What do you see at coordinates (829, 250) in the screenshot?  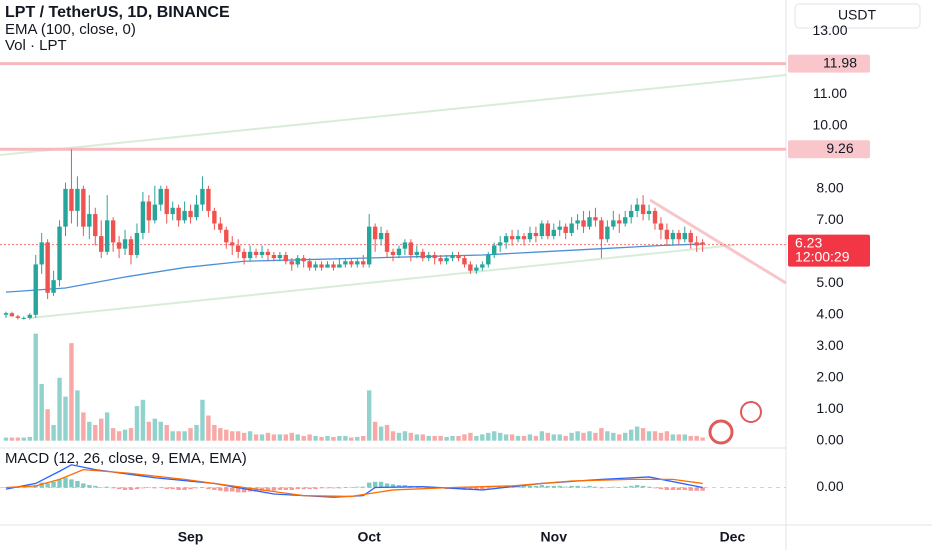 I see `last-price-box` at bounding box center [829, 250].